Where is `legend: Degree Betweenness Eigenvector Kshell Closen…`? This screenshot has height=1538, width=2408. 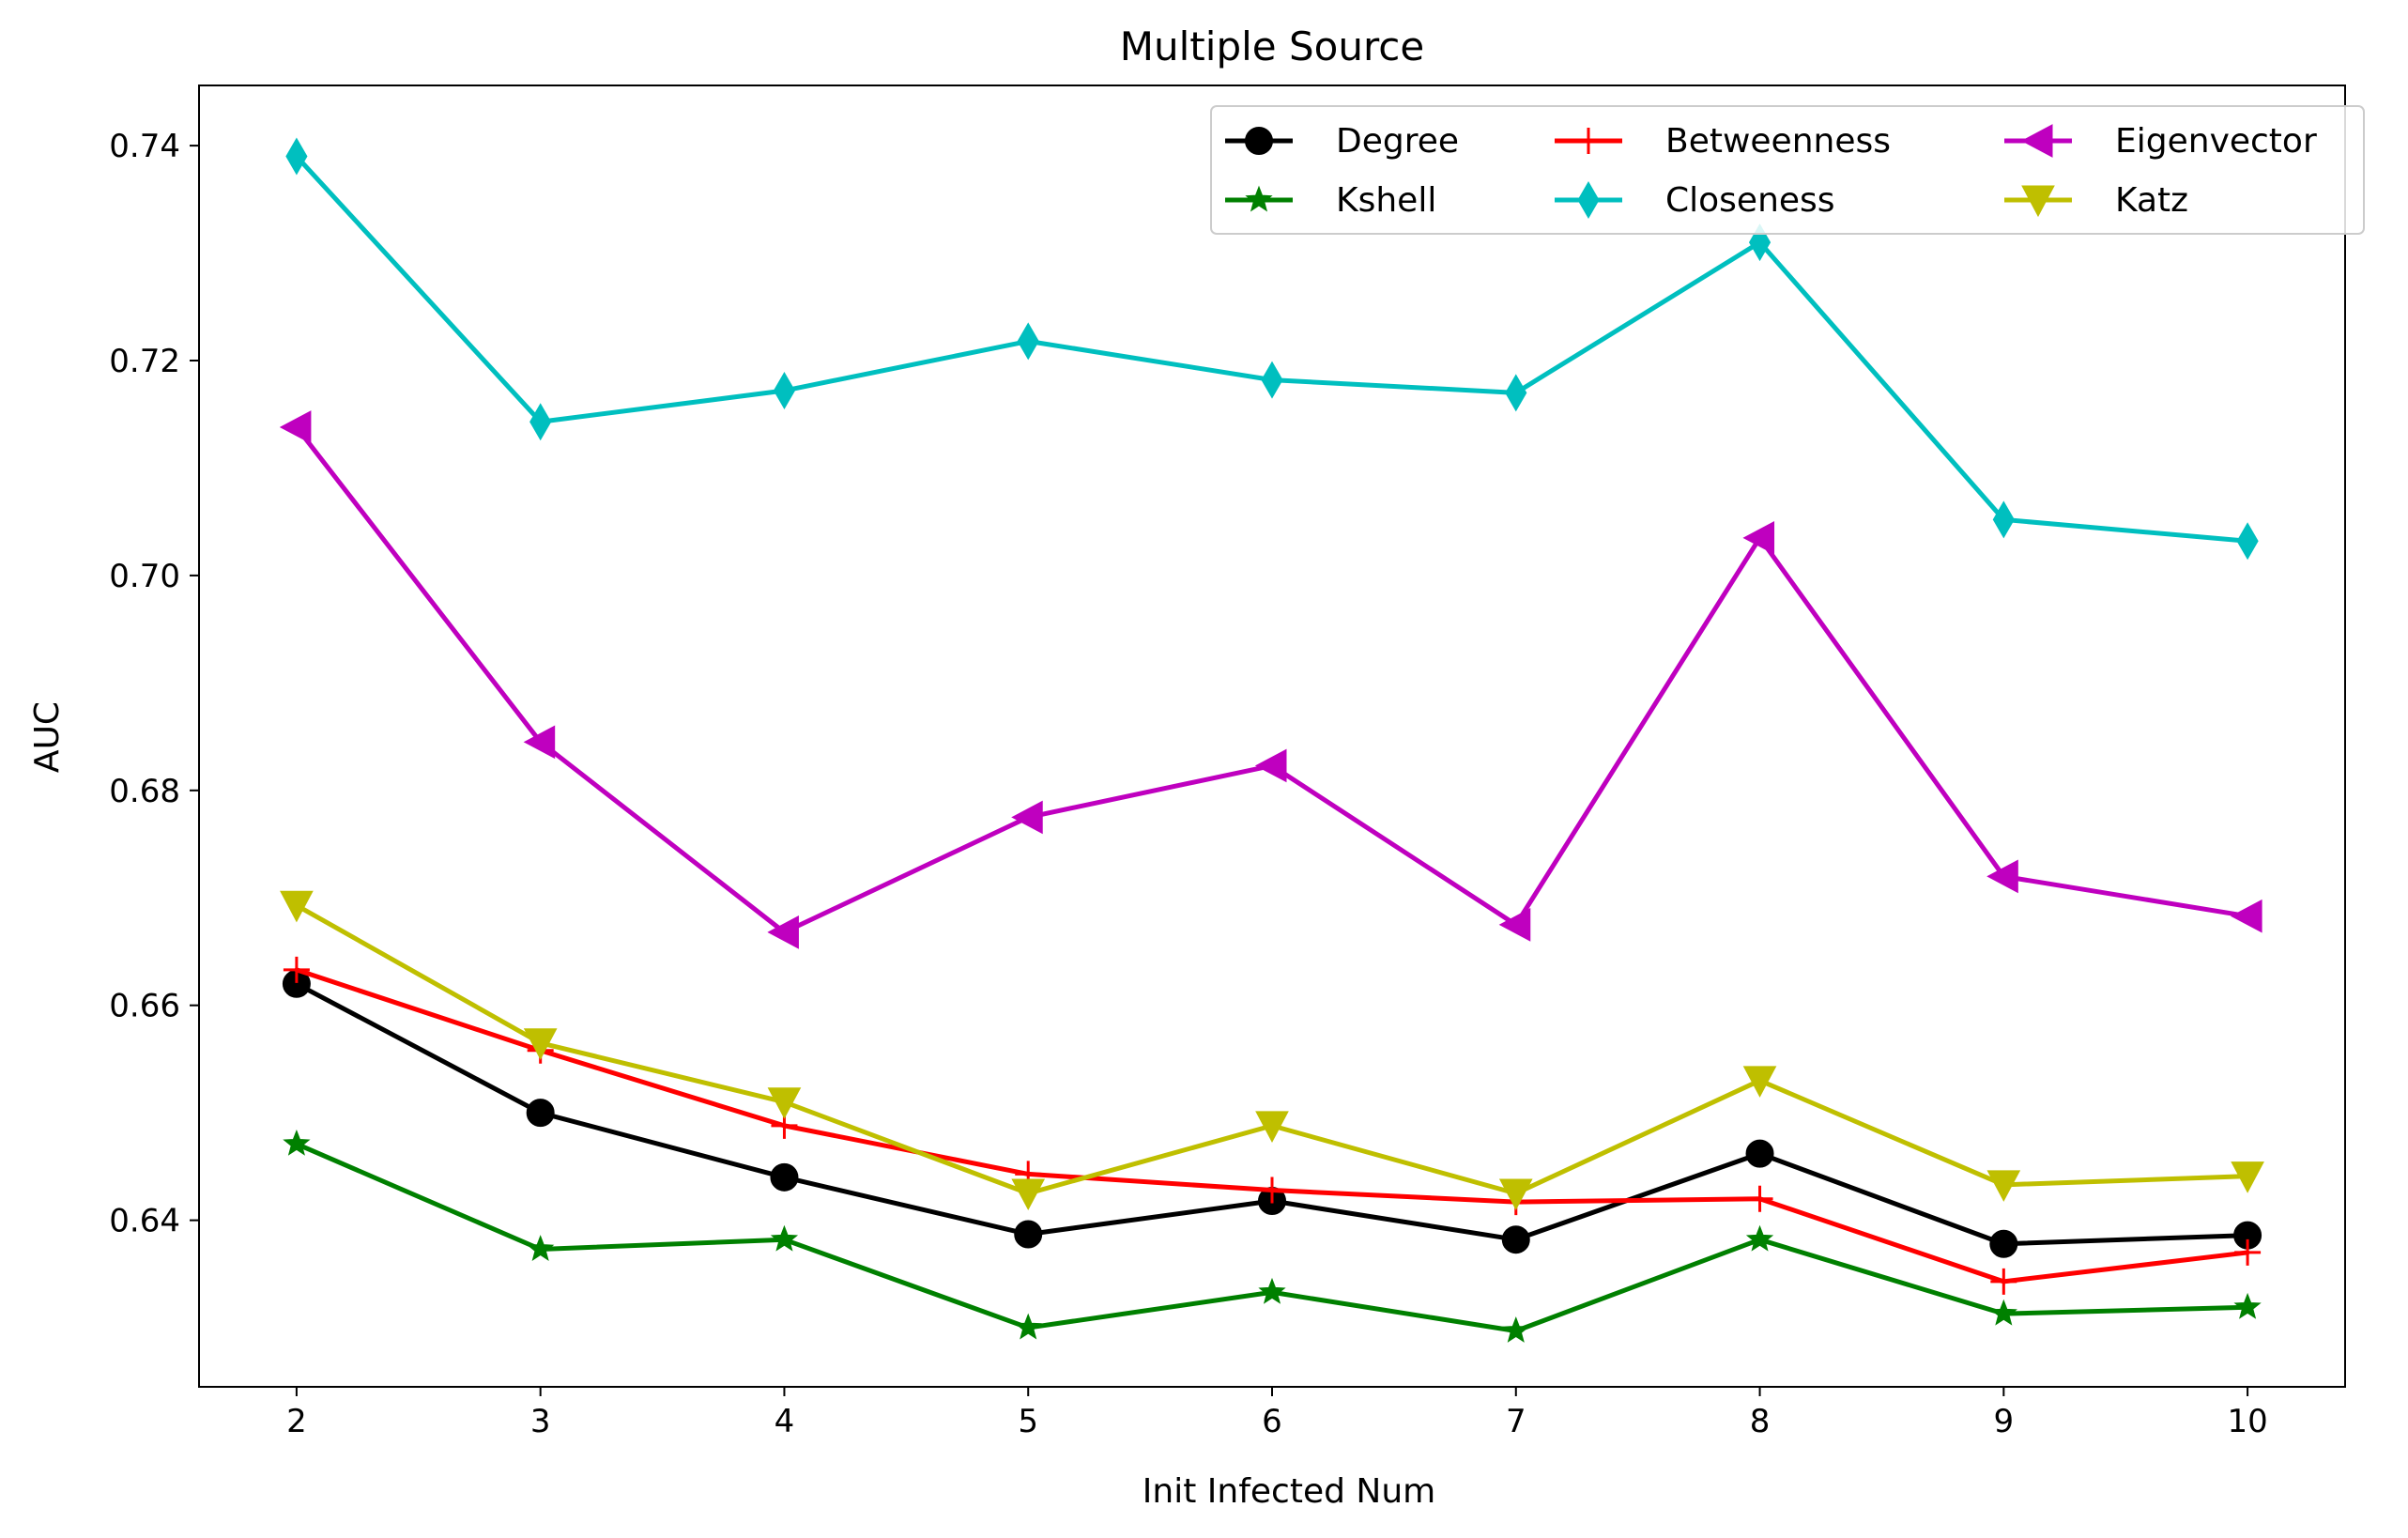 legend: Degree Betweenness Eigenvector Kshell Closen… is located at coordinates (1788, 170).